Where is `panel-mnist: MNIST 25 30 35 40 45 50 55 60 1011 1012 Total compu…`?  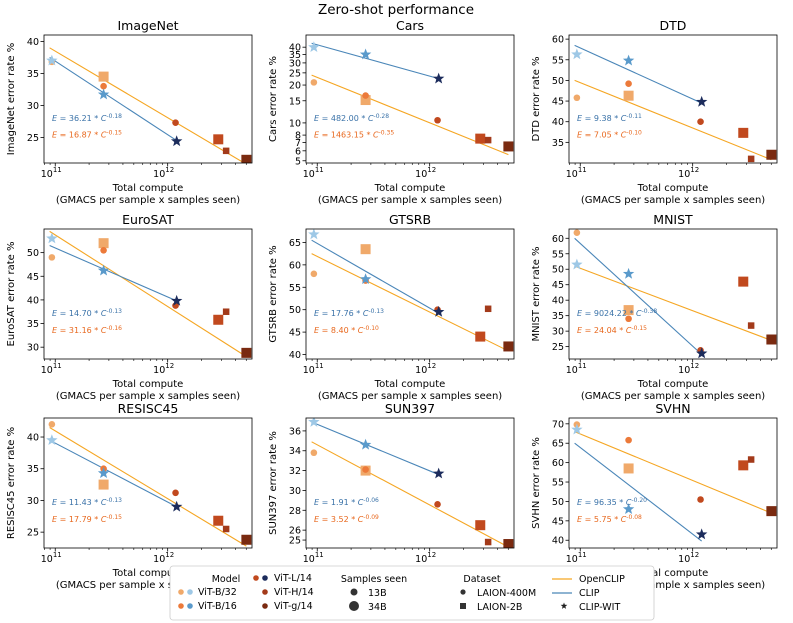 panel-mnist: MNIST 25 30 35 40 45 50 55 60 1011 1012 Total compu… is located at coordinates (654, 307).